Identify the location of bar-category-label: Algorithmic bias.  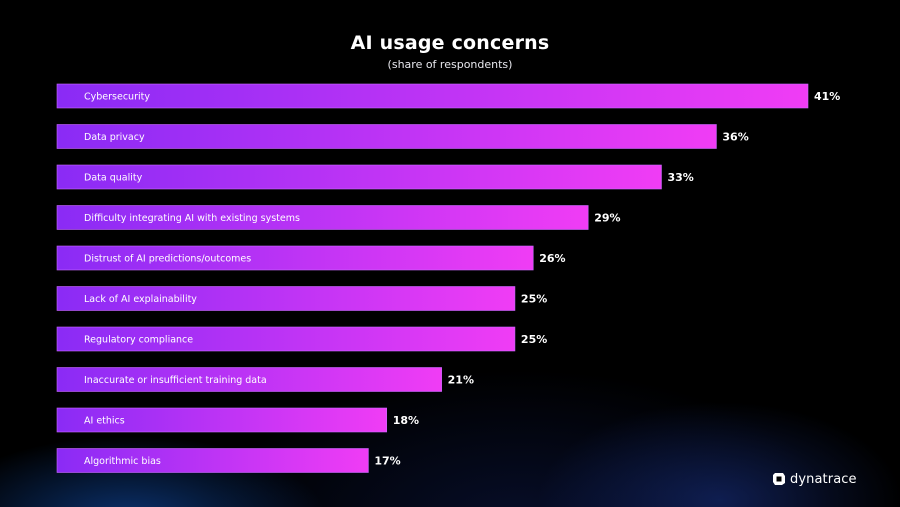
(122, 461).